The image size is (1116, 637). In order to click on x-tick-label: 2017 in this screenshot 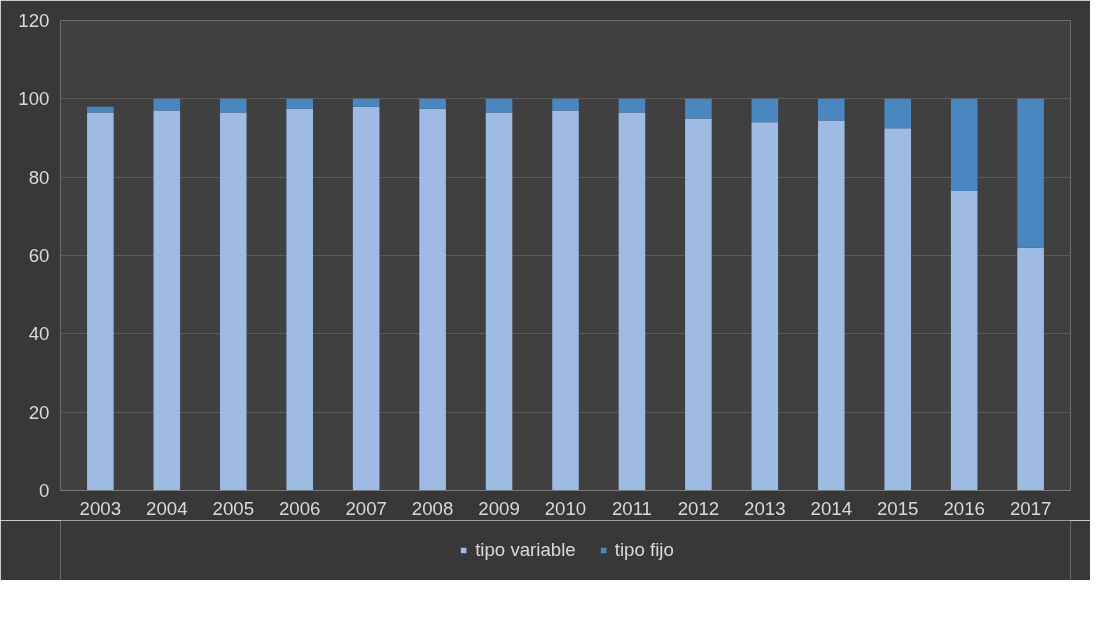, I will do `click(1030, 508)`.